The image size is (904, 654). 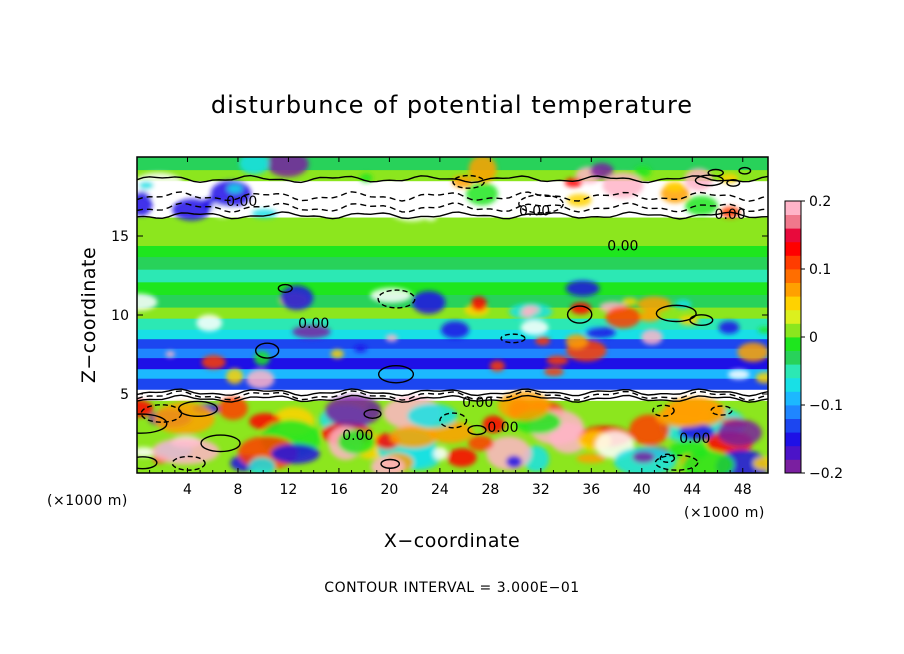 What do you see at coordinates (820, 202) in the screenshot?
I see `colorbar-tick-label-0: 0.2` at bounding box center [820, 202].